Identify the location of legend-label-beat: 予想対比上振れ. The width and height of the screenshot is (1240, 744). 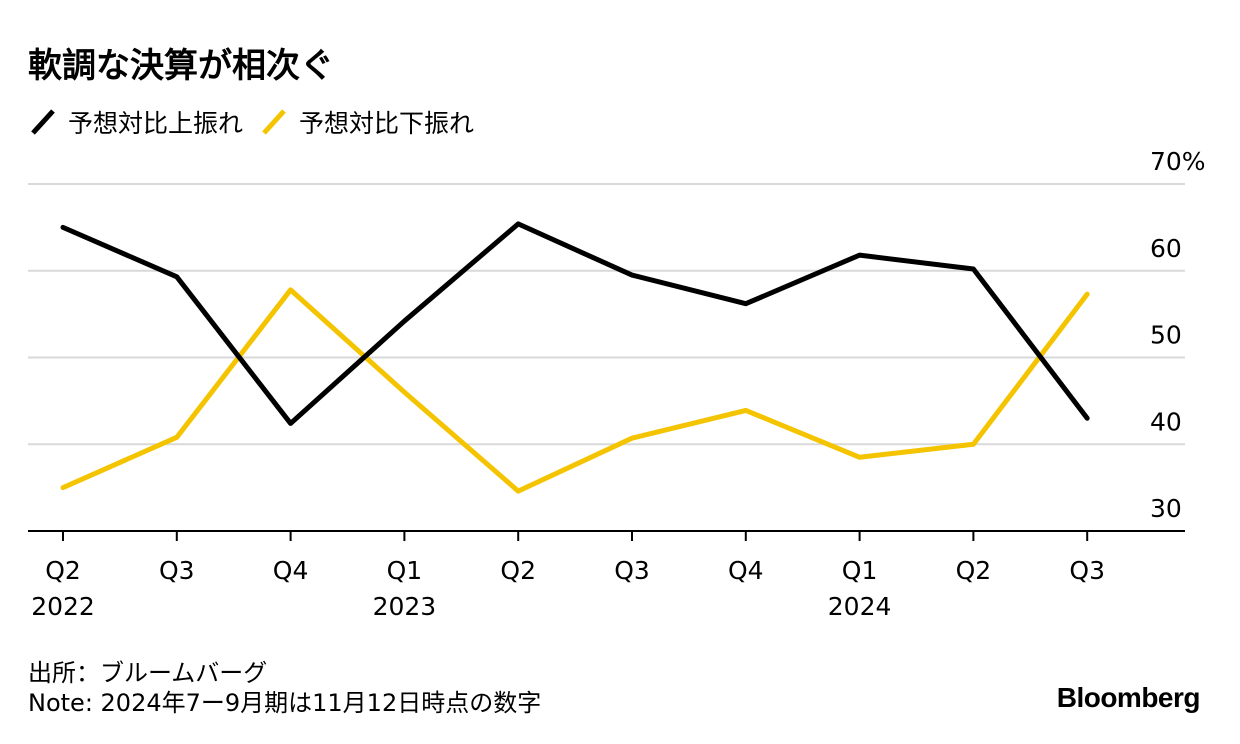
(156, 123).